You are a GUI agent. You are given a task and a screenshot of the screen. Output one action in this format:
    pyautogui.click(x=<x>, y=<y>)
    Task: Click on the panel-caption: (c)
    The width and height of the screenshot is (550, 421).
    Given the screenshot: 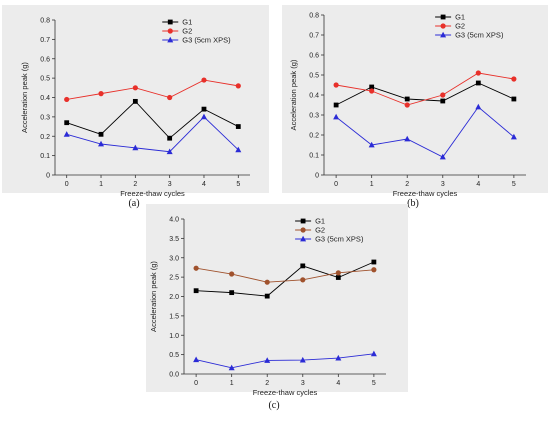 What is the action you would take?
    pyautogui.click(x=273, y=405)
    